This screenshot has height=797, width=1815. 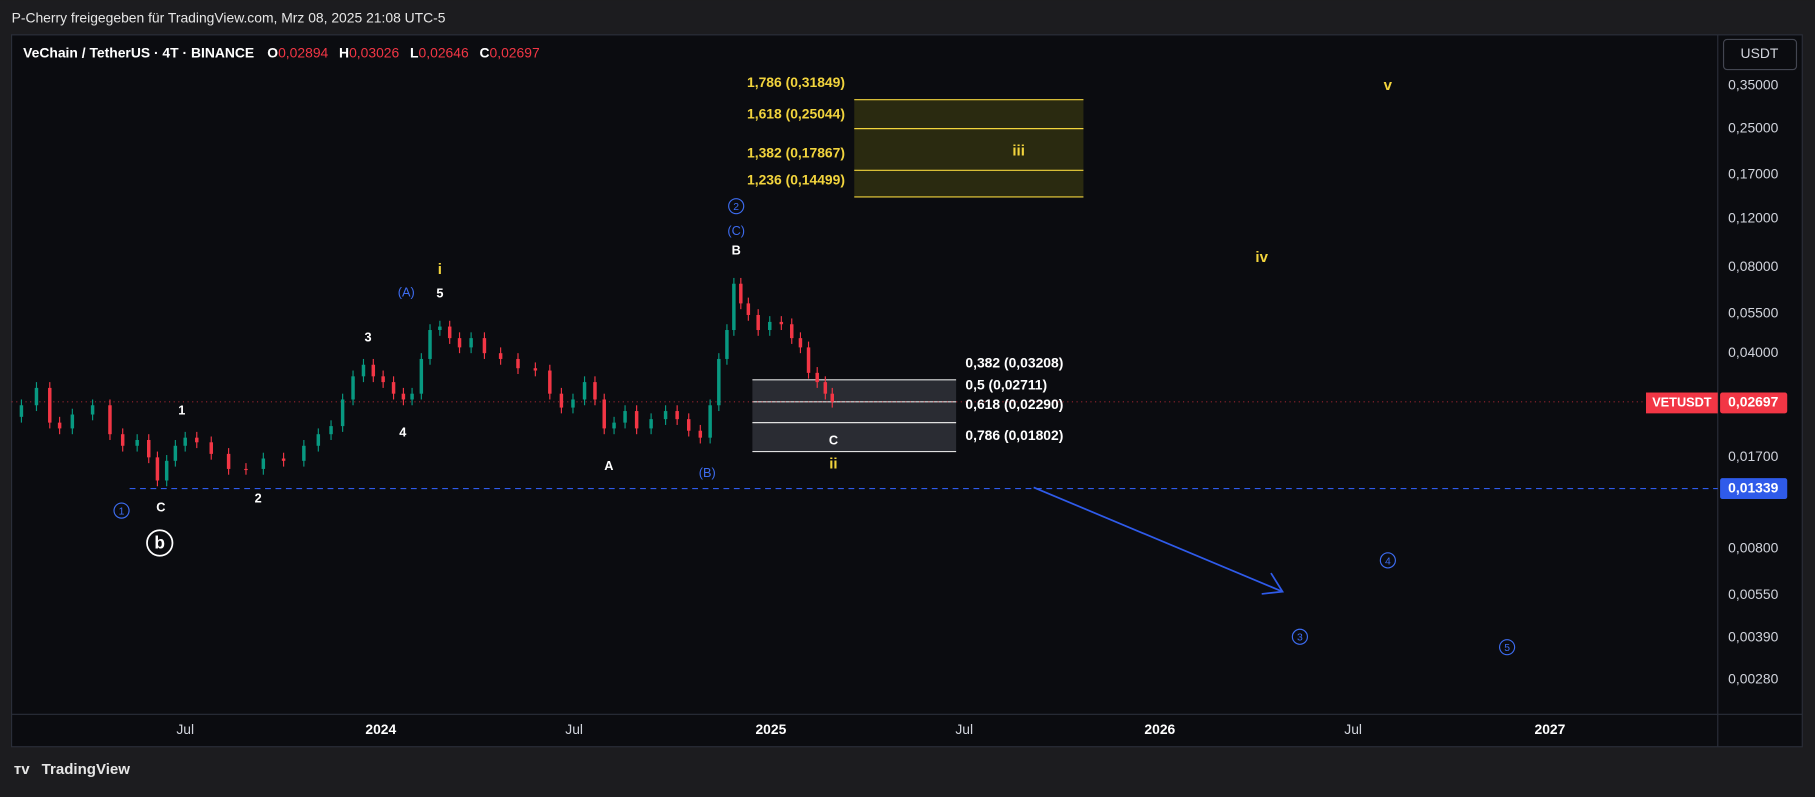 I want to click on price-axis-label: 0,35000, so click(x=1753, y=84).